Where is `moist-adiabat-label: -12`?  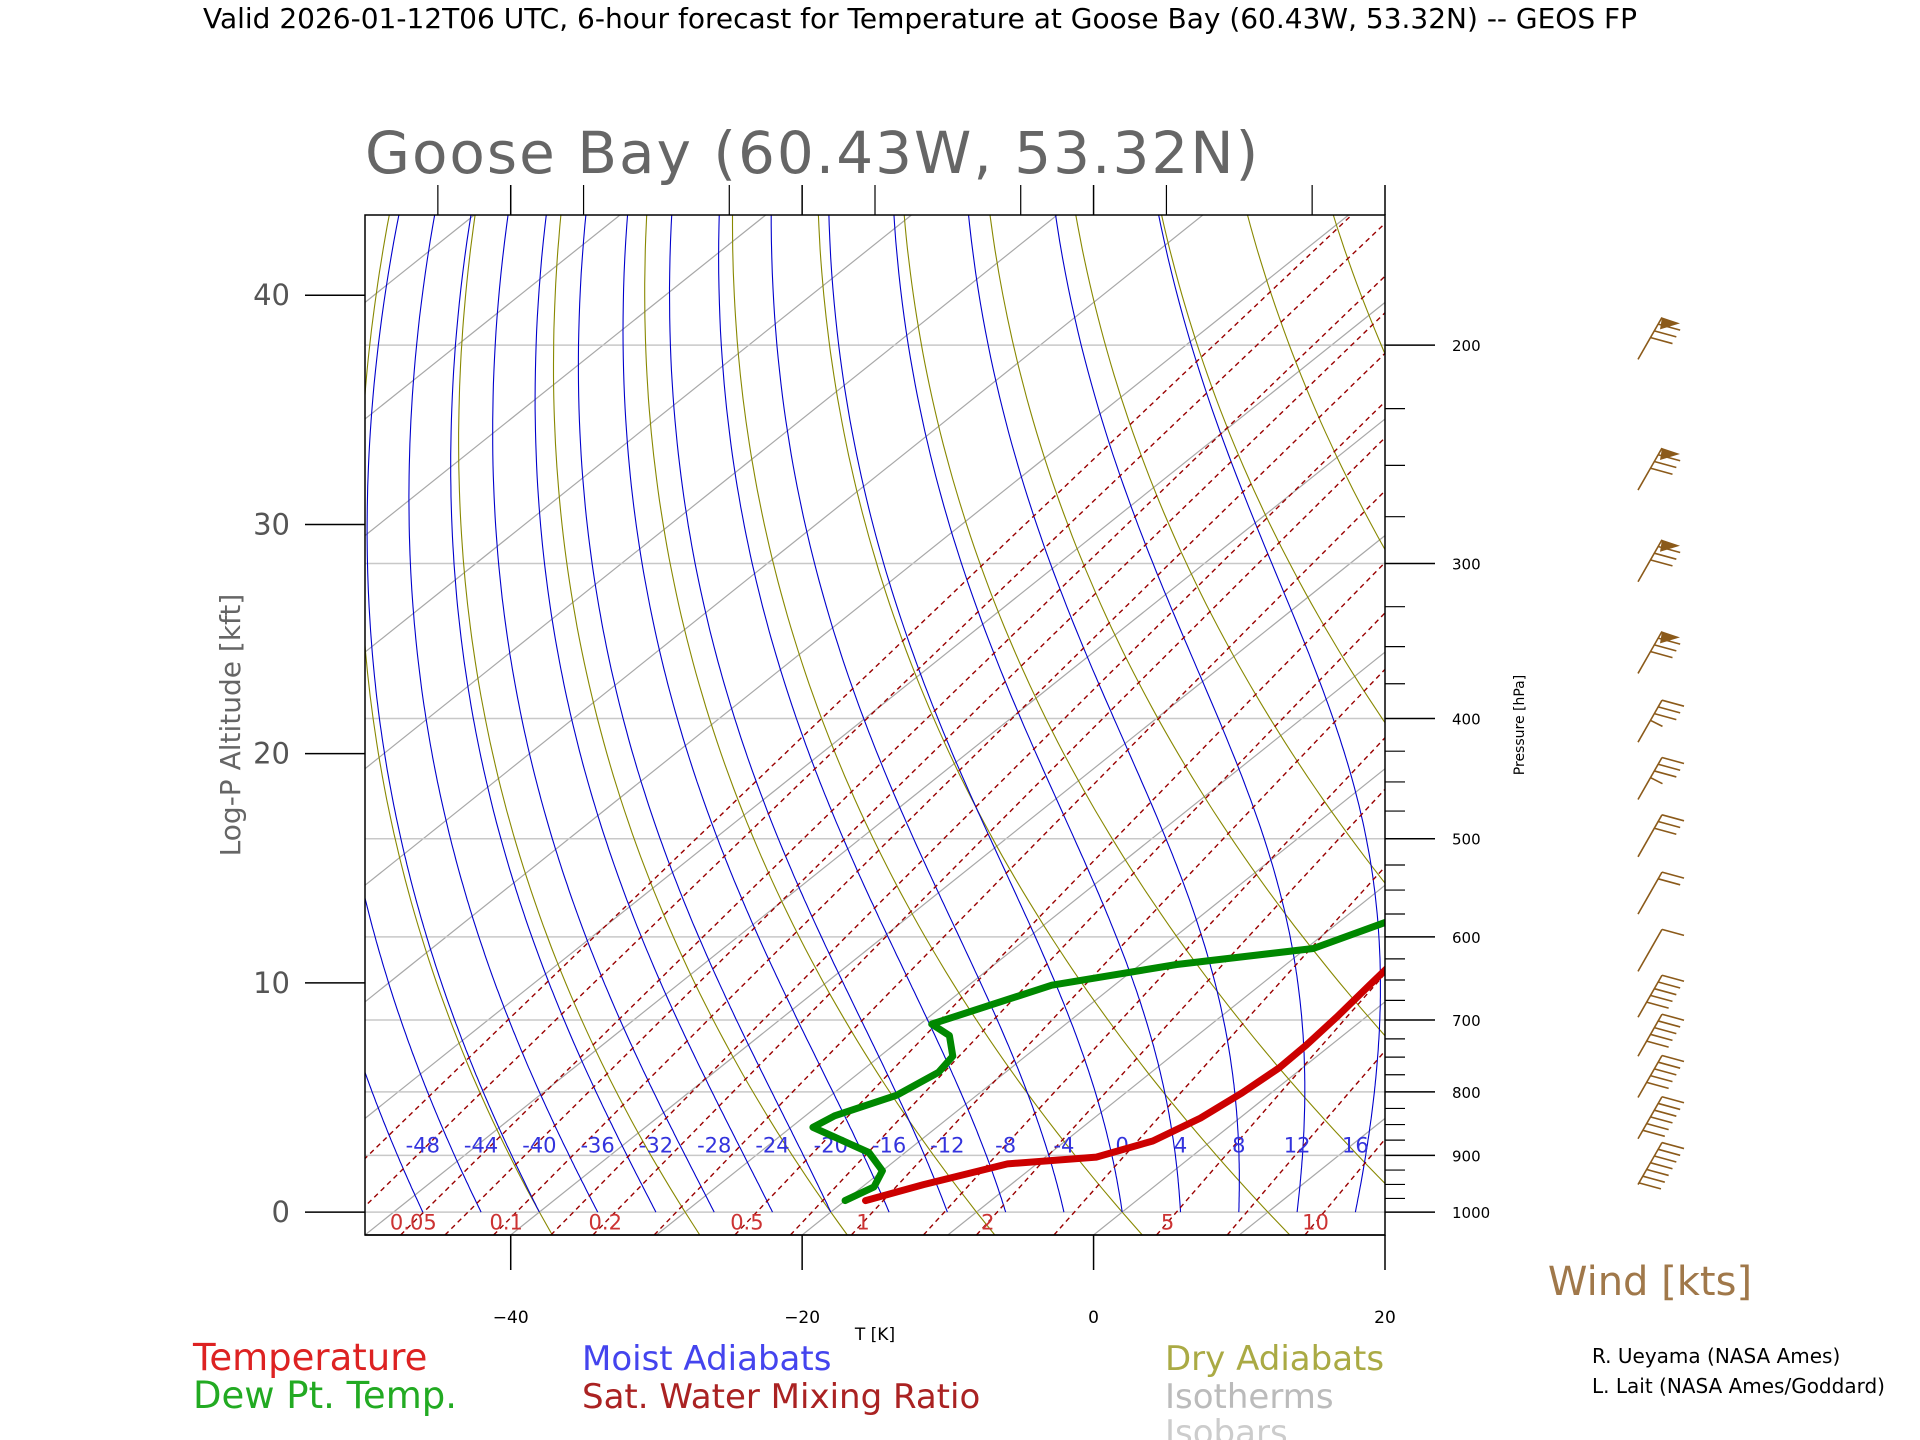 moist-adiabat-label: -12 is located at coordinates (947, 1145).